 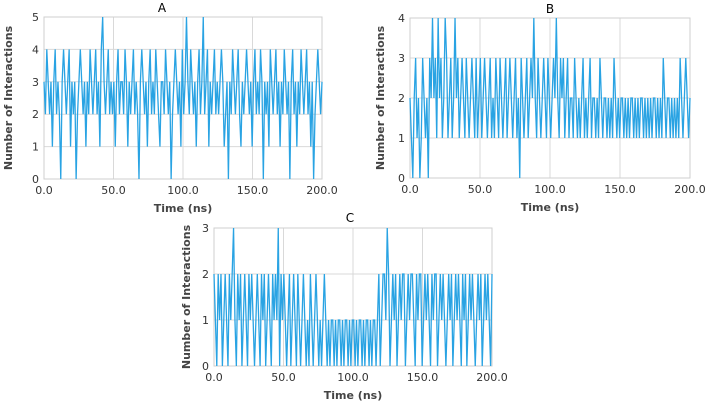 I want to click on panel-label: B, so click(x=550, y=9).